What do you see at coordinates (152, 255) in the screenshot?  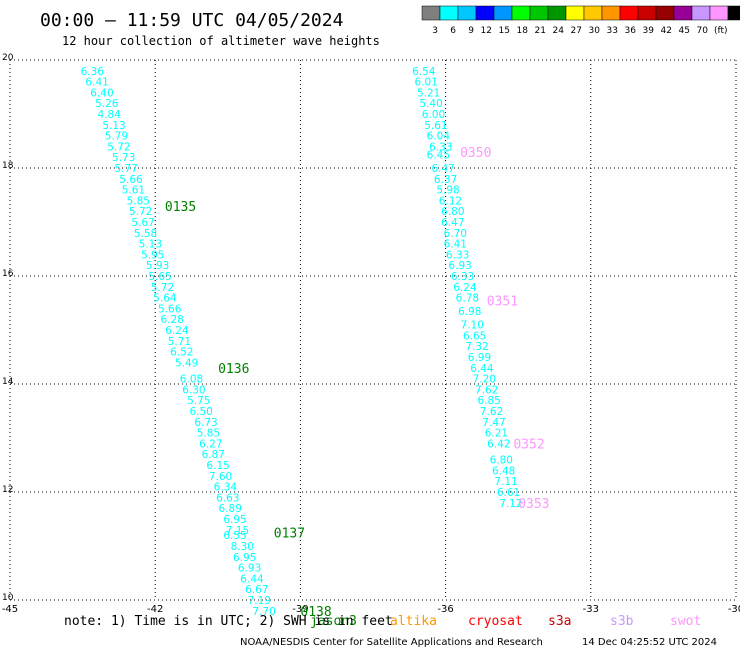 I see `swh-value-label: 5.95` at bounding box center [152, 255].